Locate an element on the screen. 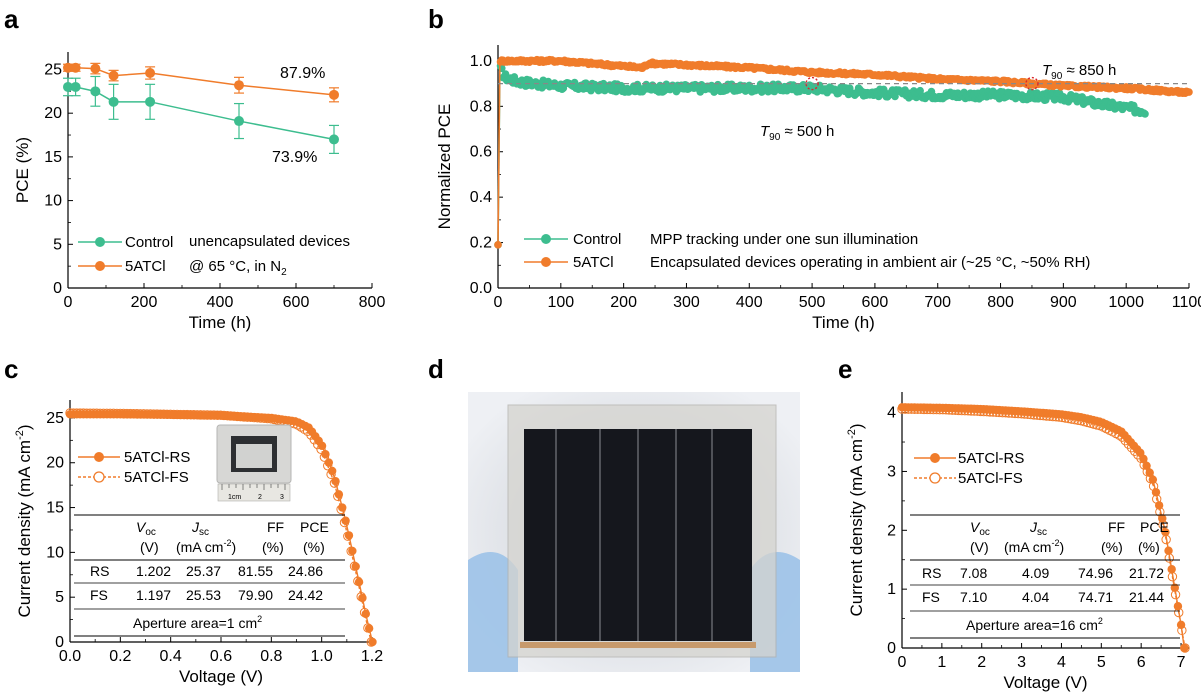 Image resolution: width=1201 pixels, height=699 pixels. panel-b-t90-left: T90 ≈ 500 h is located at coordinates (797, 133).